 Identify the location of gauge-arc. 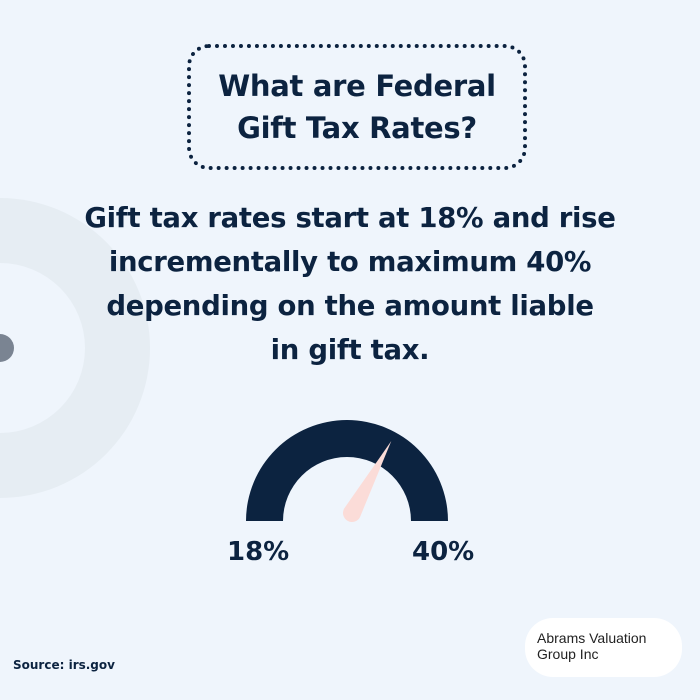
(347, 470).